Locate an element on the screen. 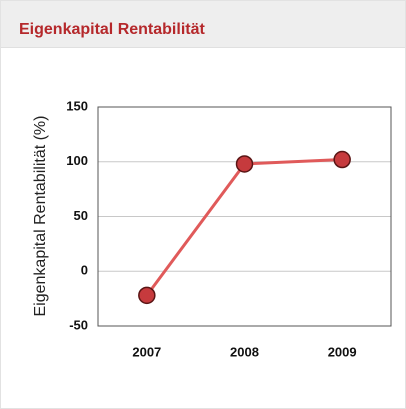  y-tick-label: 50 is located at coordinates (81, 215).